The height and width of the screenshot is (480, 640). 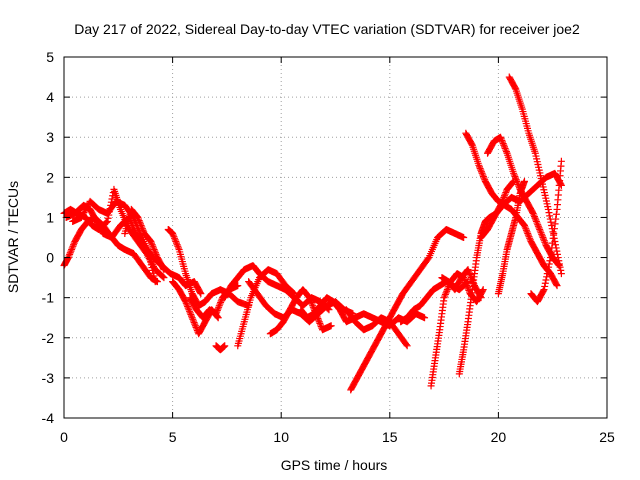 What do you see at coordinates (50, 57) in the screenshot?
I see `y-tick-label: 5` at bounding box center [50, 57].